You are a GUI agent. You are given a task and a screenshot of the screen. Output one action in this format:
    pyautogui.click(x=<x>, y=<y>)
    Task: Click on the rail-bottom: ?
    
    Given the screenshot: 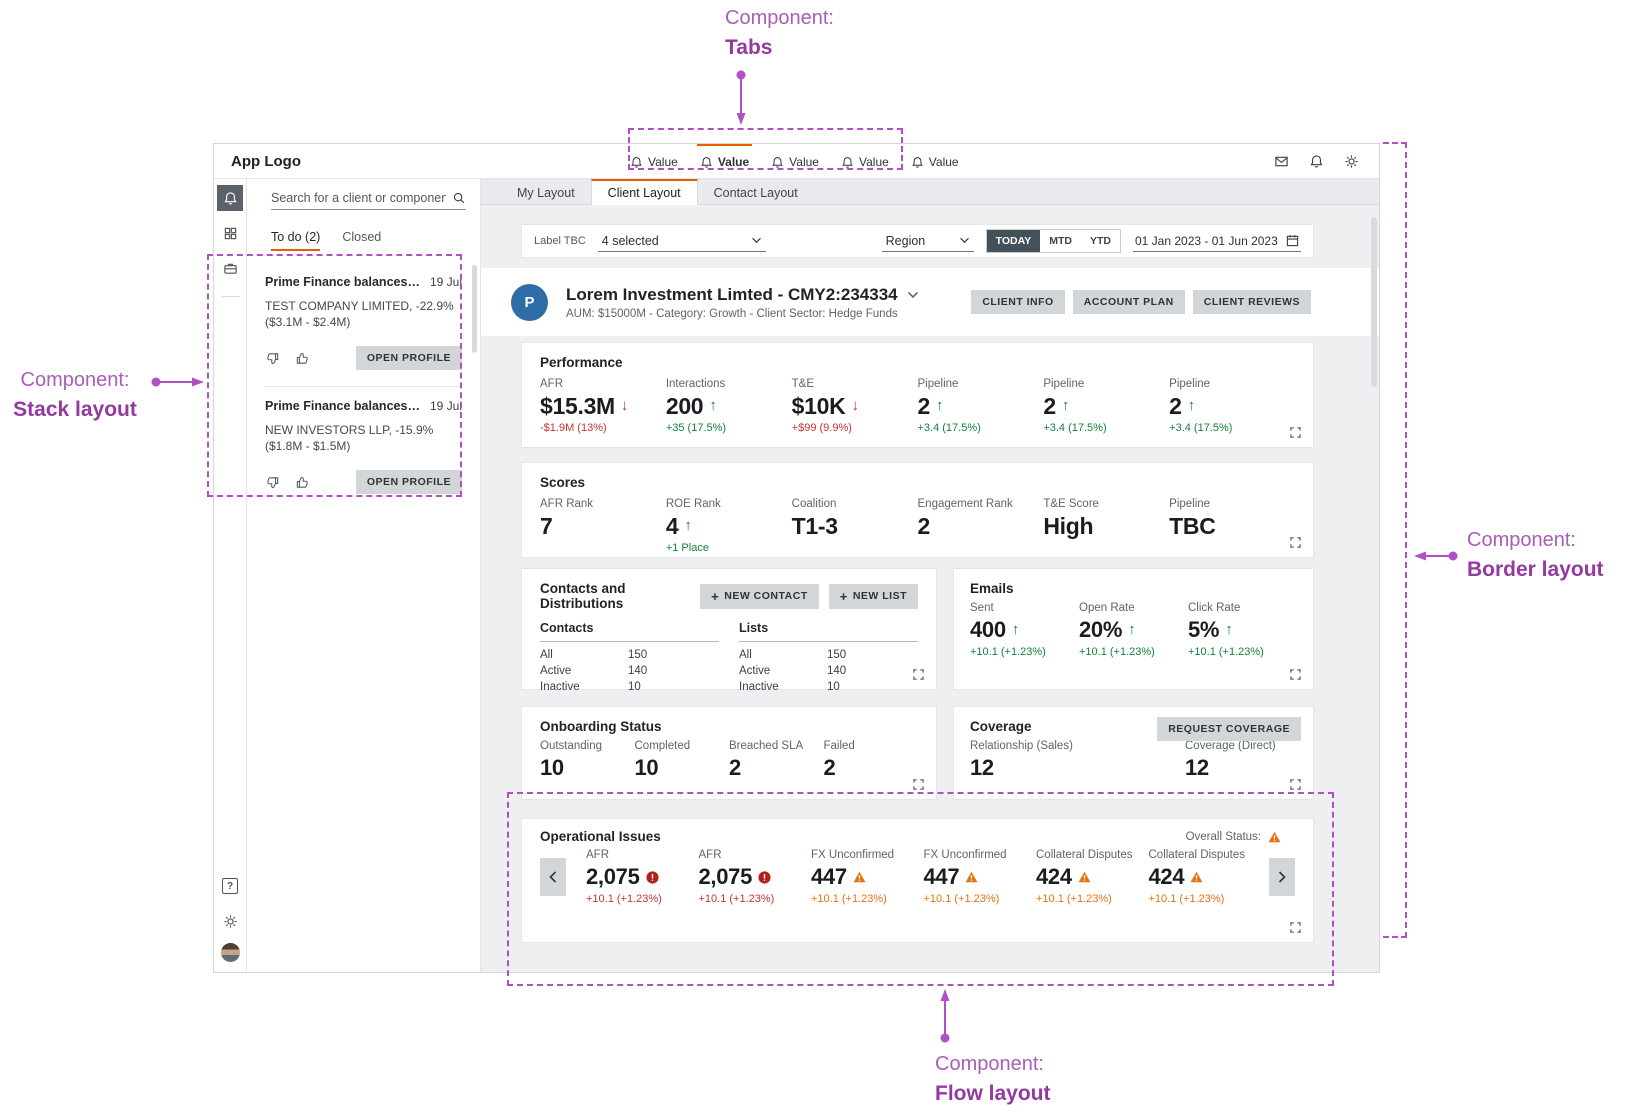 What is the action you would take?
    pyautogui.click(x=230, y=917)
    